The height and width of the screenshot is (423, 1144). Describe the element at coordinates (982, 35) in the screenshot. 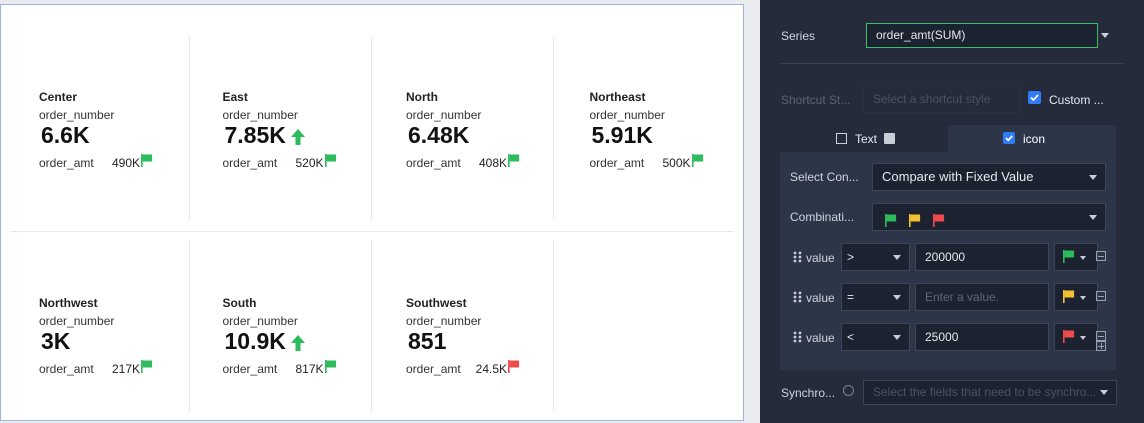

I see `series-select: order_amt(SUM)` at that location.